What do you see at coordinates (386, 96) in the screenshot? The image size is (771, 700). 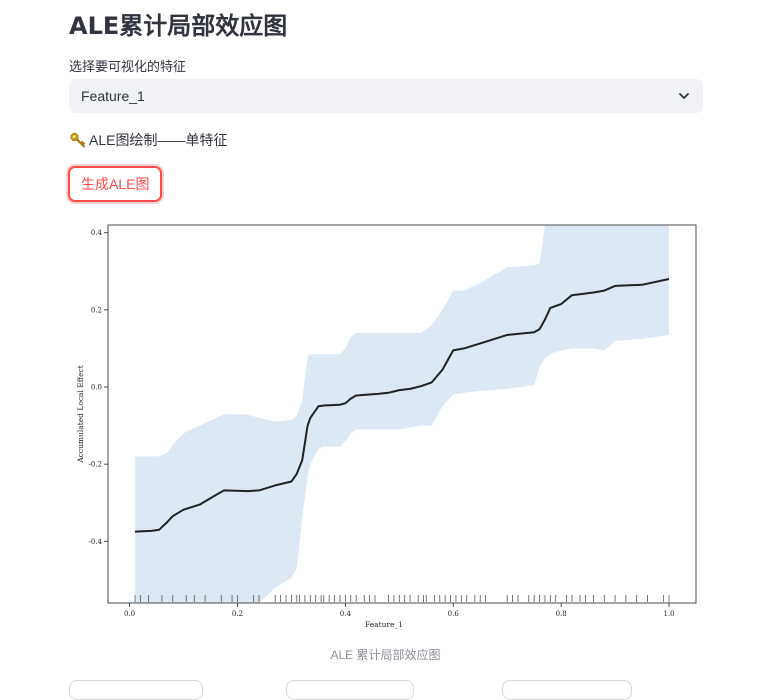 I see `feature-select: Feature_1` at bounding box center [386, 96].